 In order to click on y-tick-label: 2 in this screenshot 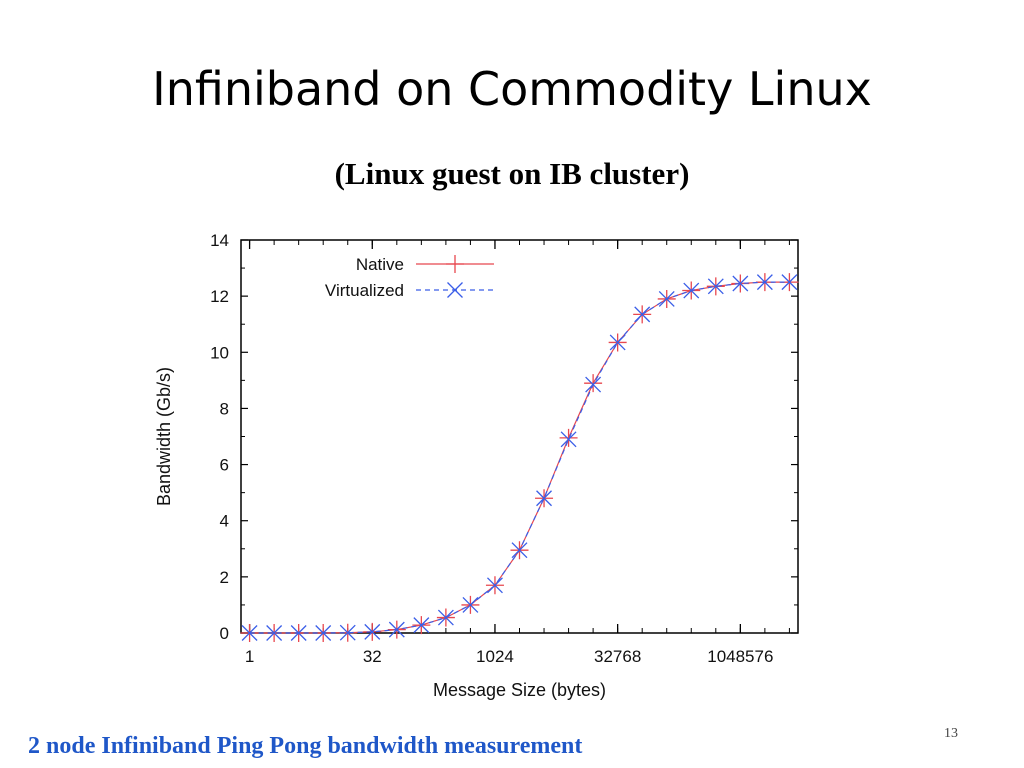, I will do `click(224, 577)`.